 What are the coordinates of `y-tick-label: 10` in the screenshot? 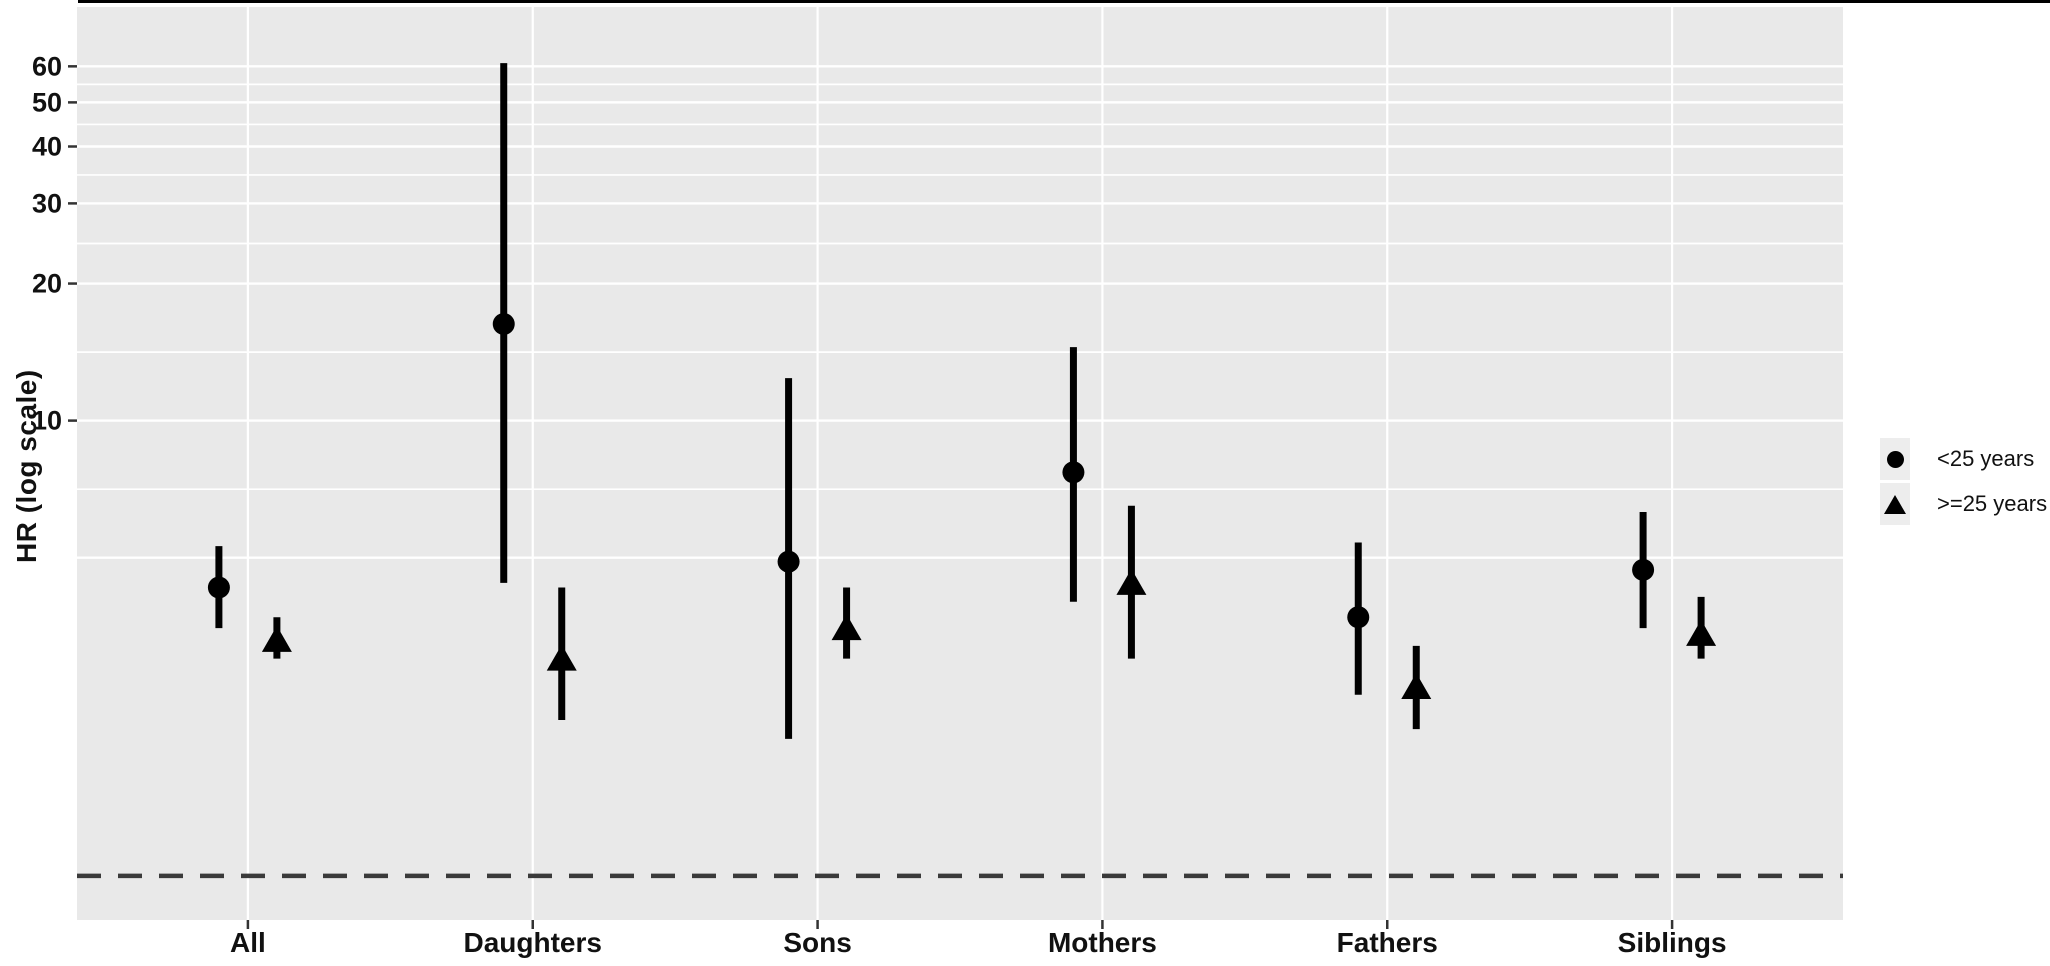 It's located at (47, 421).